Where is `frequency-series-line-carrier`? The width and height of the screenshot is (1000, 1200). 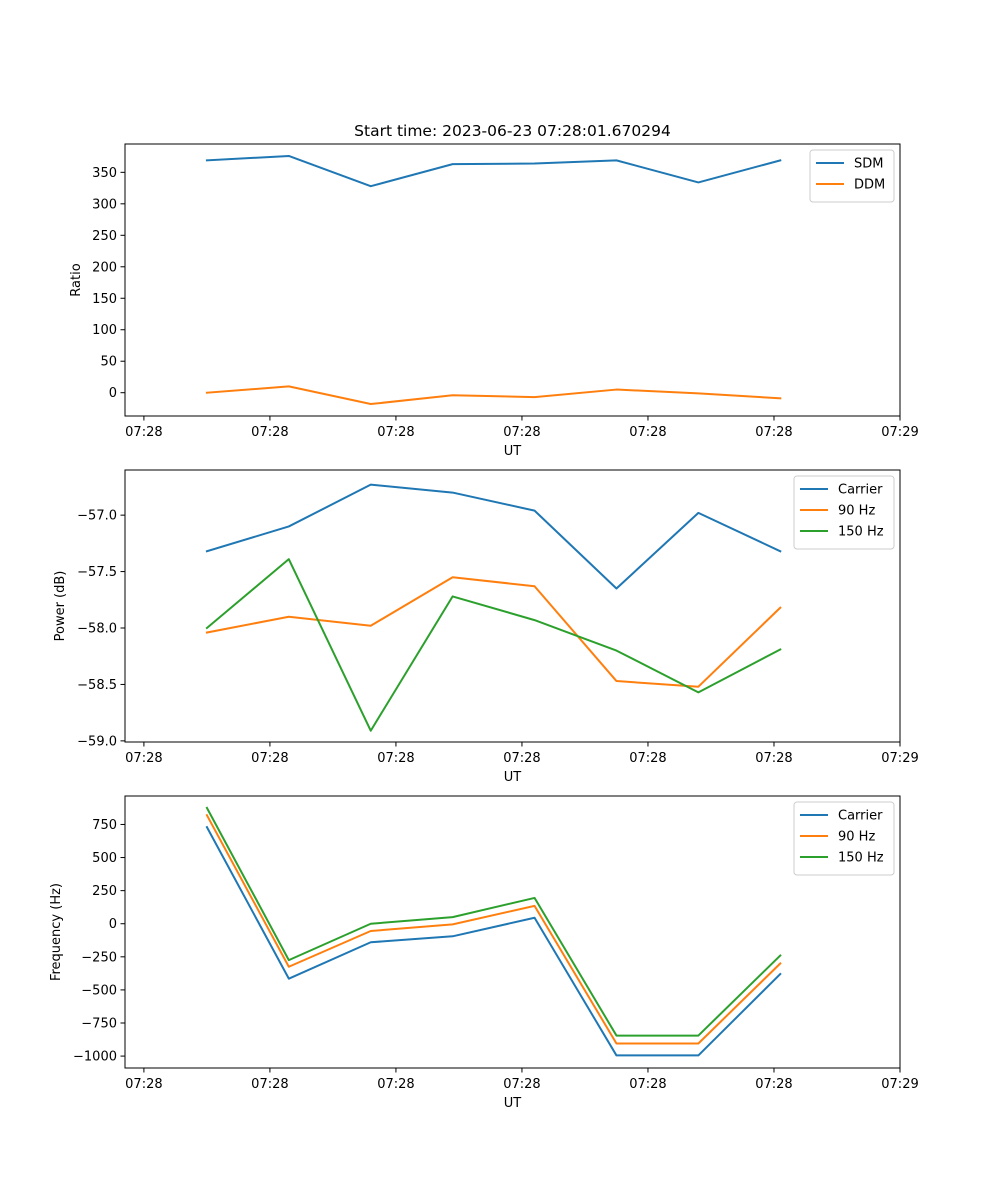
frequency-series-line-carrier is located at coordinates (493, 941).